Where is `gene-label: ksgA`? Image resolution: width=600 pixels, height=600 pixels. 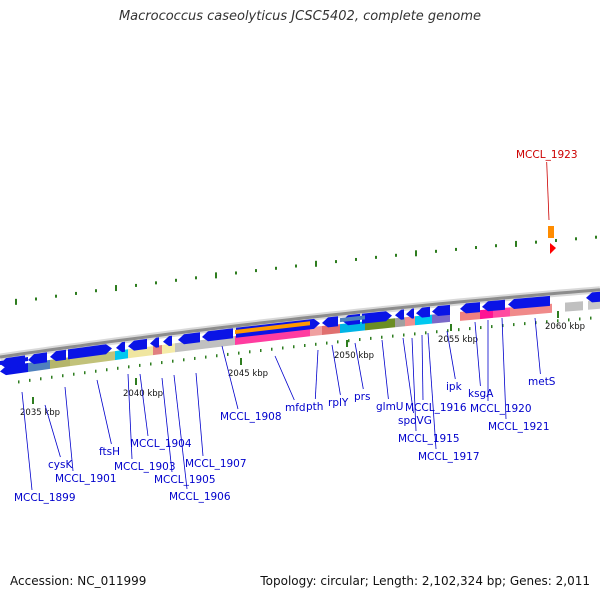
gene-label: ksgA is located at coordinates (481, 394).